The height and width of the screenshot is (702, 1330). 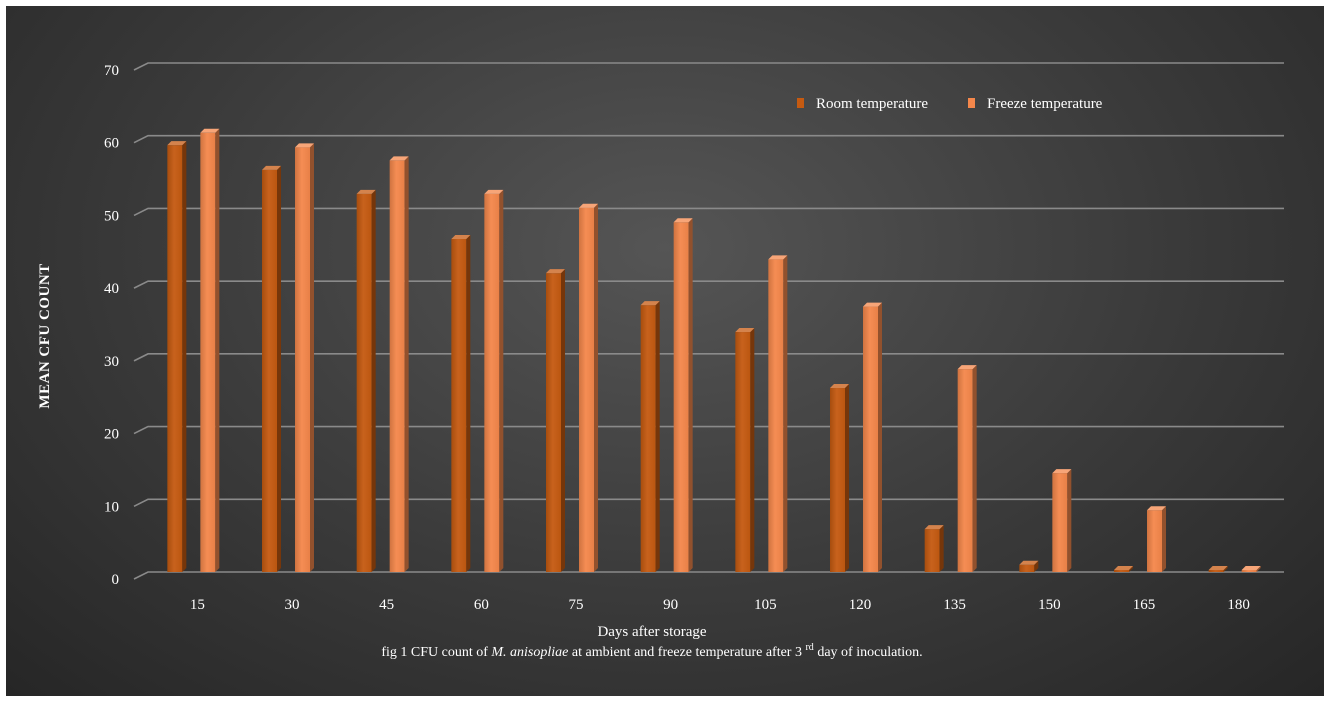 I want to click on x-tick-label-150: 150, so click(x=1049, y=605).